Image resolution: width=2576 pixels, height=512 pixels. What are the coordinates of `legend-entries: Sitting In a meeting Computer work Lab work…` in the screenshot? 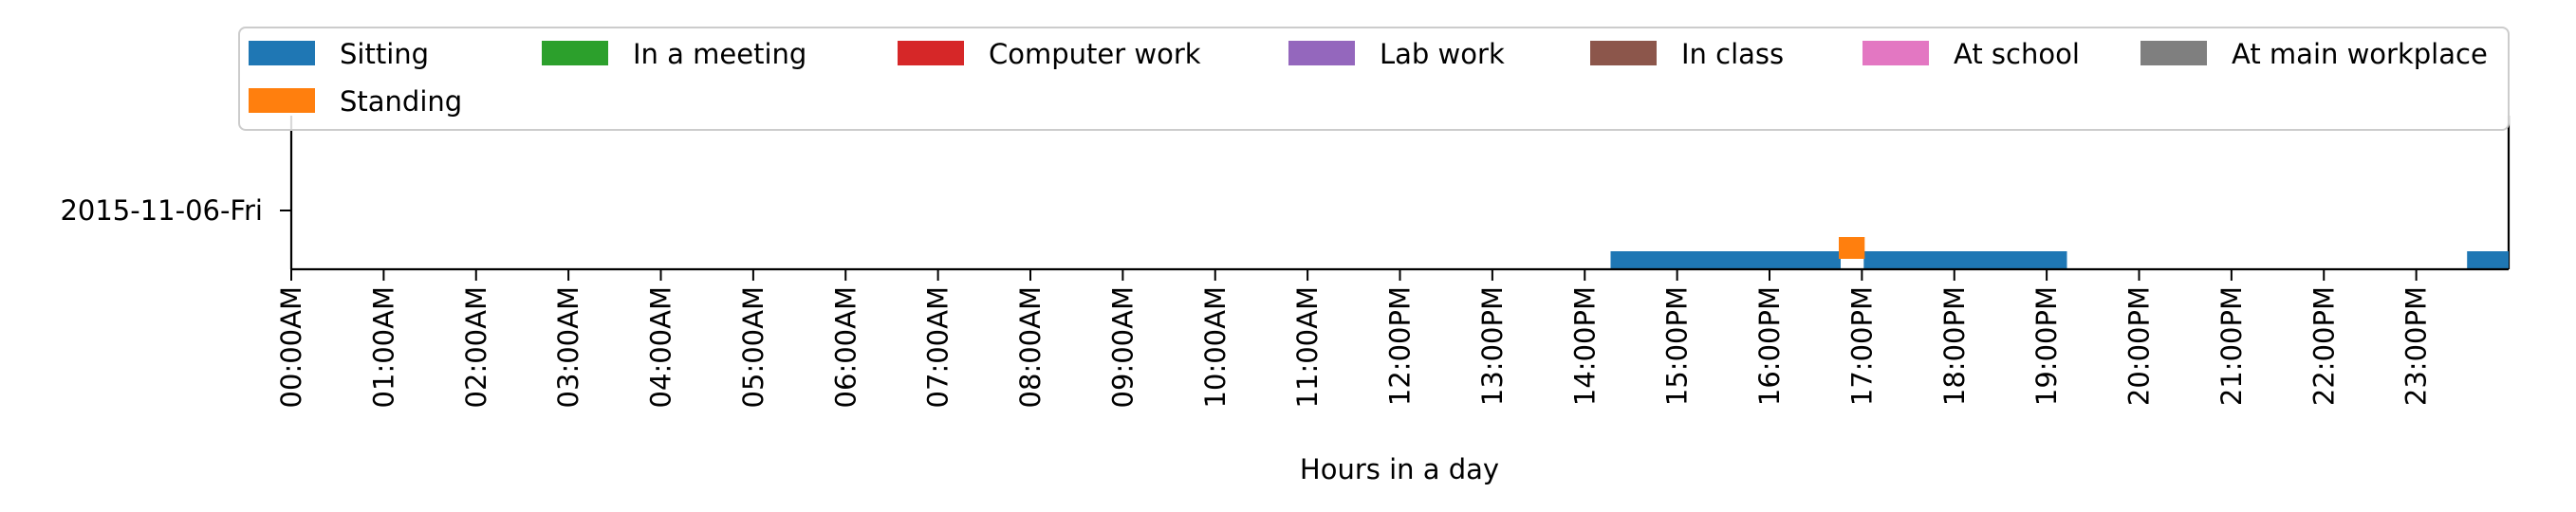 It's located at (1368, 78).